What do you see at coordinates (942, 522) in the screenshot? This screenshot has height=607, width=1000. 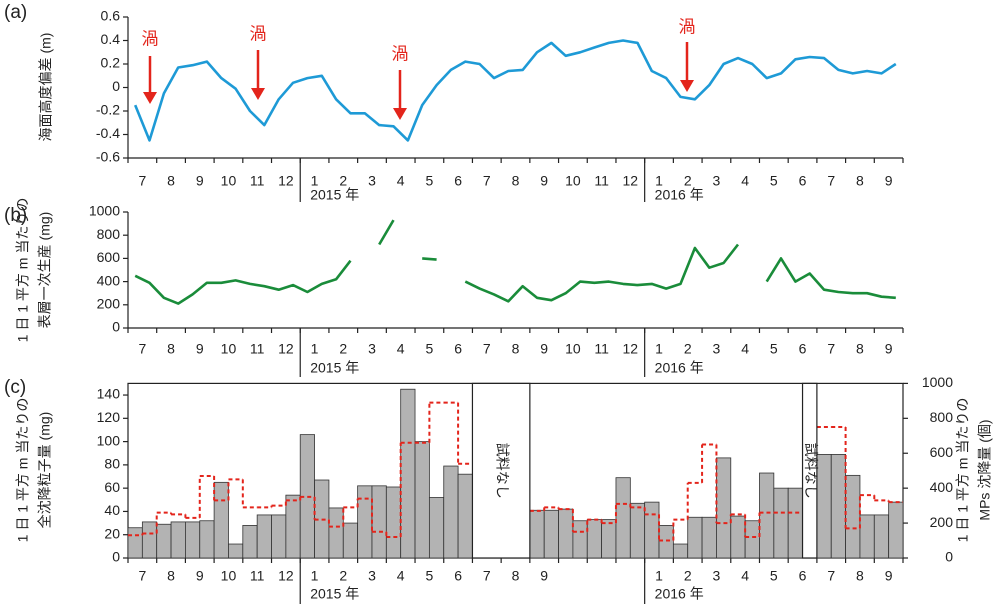 I see `y2-tick-label: 200` at bounding box center [942, 522].